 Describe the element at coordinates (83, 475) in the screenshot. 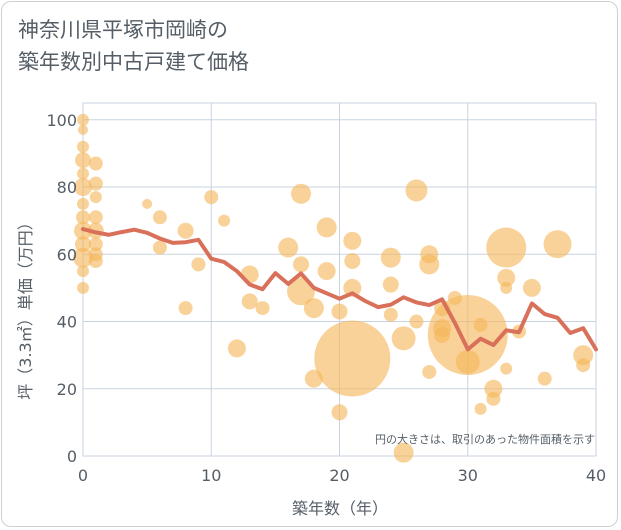

I see `x-tick-label: 0` at that location.